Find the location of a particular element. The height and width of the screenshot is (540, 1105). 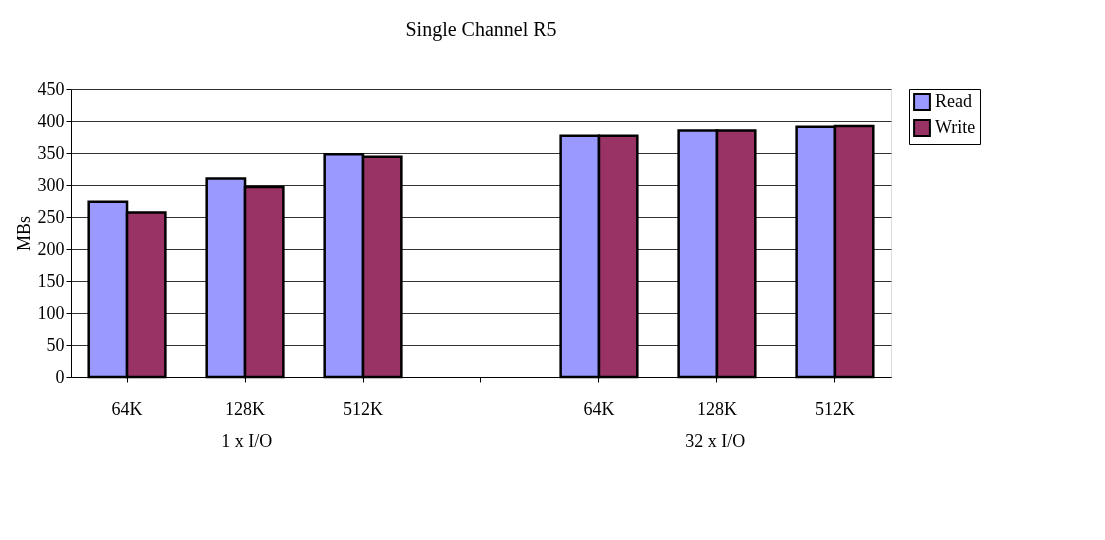

y-tick-label: 250 is located at coordinates (51, 216).